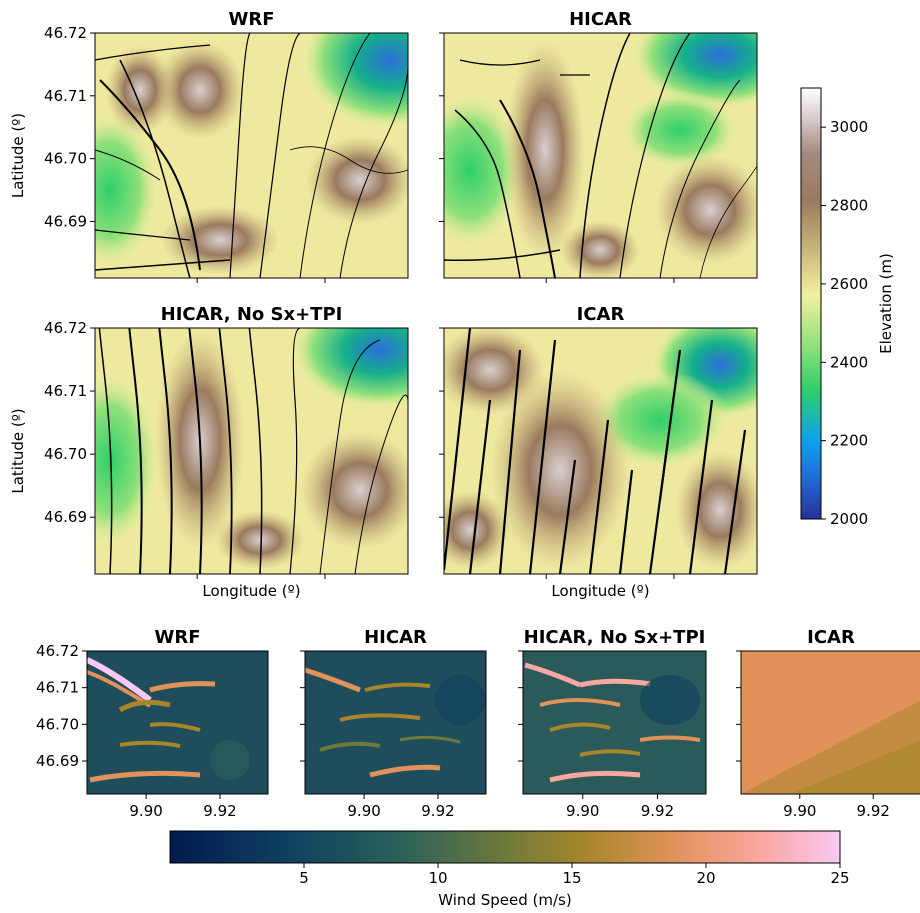 The width and height of the screenshot is (920, 913). I want to click on elev-map-hicar, so click(600, 155).